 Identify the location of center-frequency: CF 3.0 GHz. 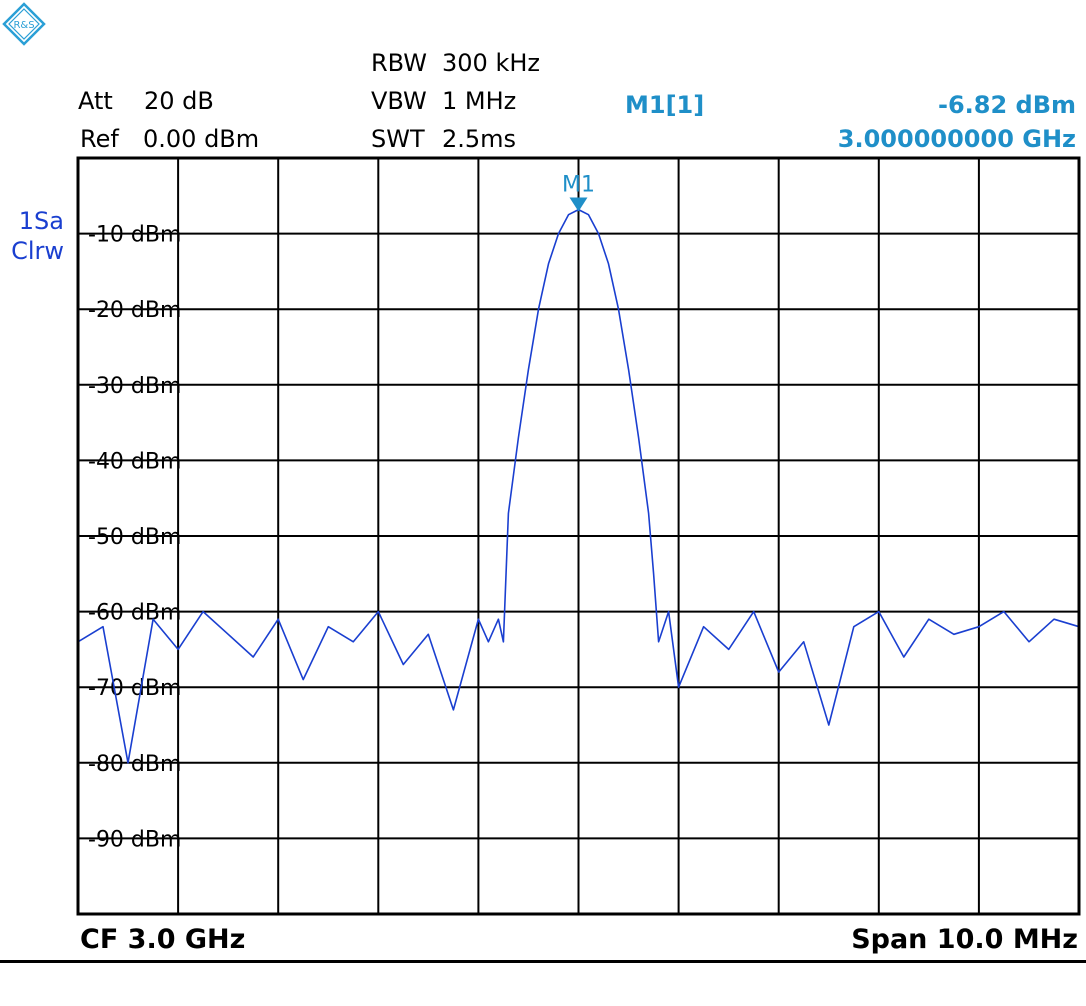
(163, 939).